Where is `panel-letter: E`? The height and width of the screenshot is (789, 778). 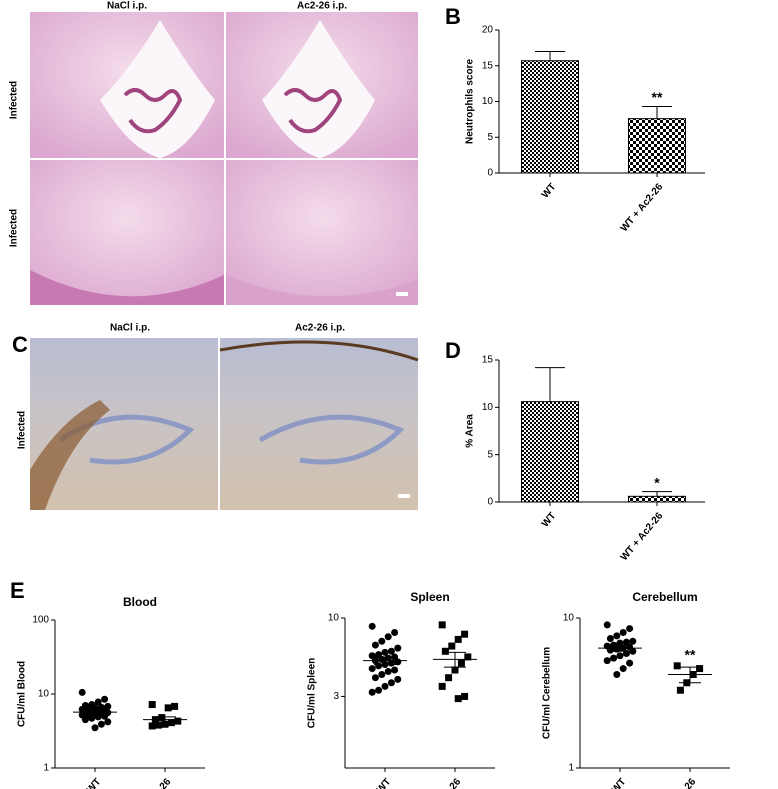 panel-letter: E is located at coordinates (17, 590).